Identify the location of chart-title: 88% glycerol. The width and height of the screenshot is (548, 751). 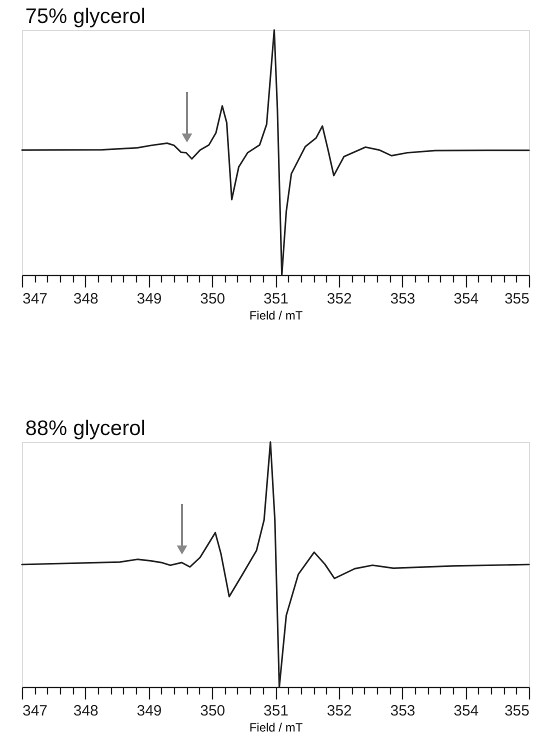
(85, 428).